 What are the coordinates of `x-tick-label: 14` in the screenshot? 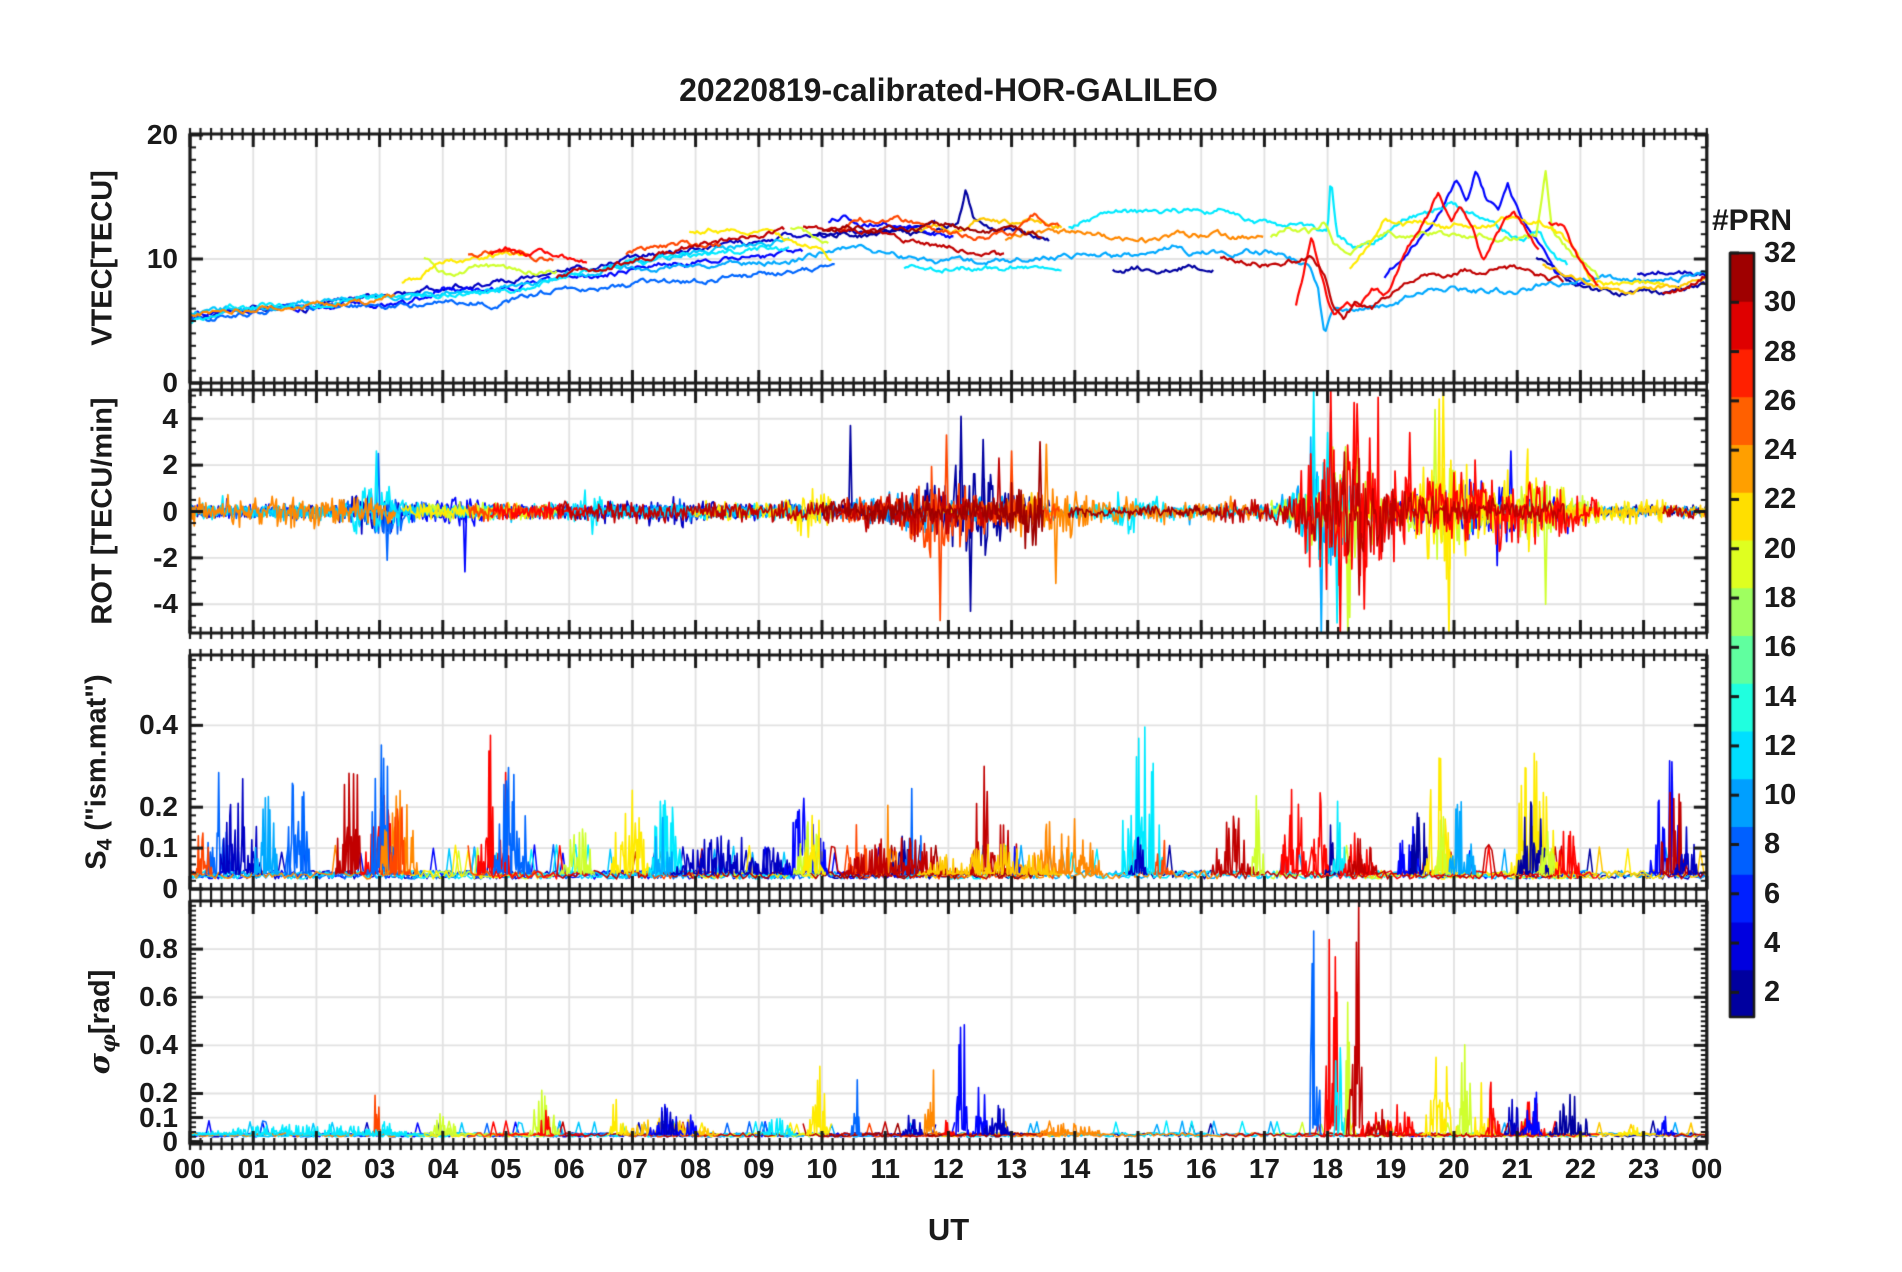 It's located at (1075, 1168).